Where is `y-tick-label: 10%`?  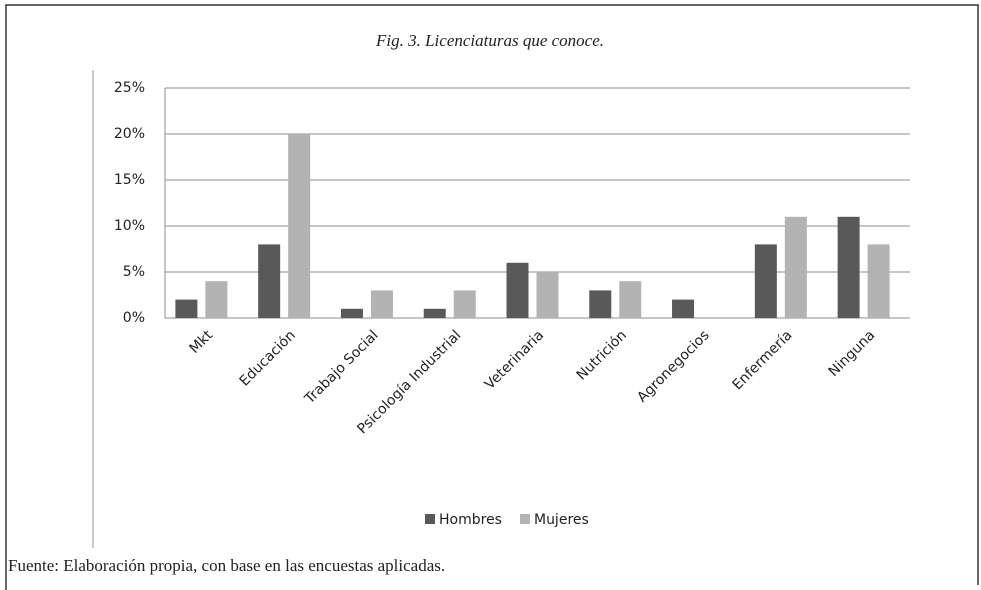 y-tick-label: 10% is located at coordinates (129, 226).